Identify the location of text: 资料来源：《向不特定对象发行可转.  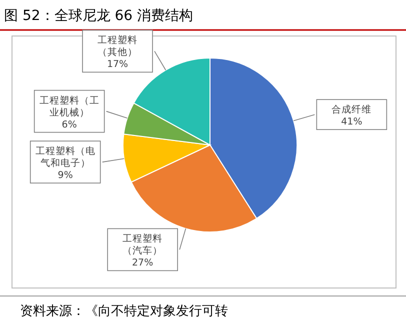
(124, 311).